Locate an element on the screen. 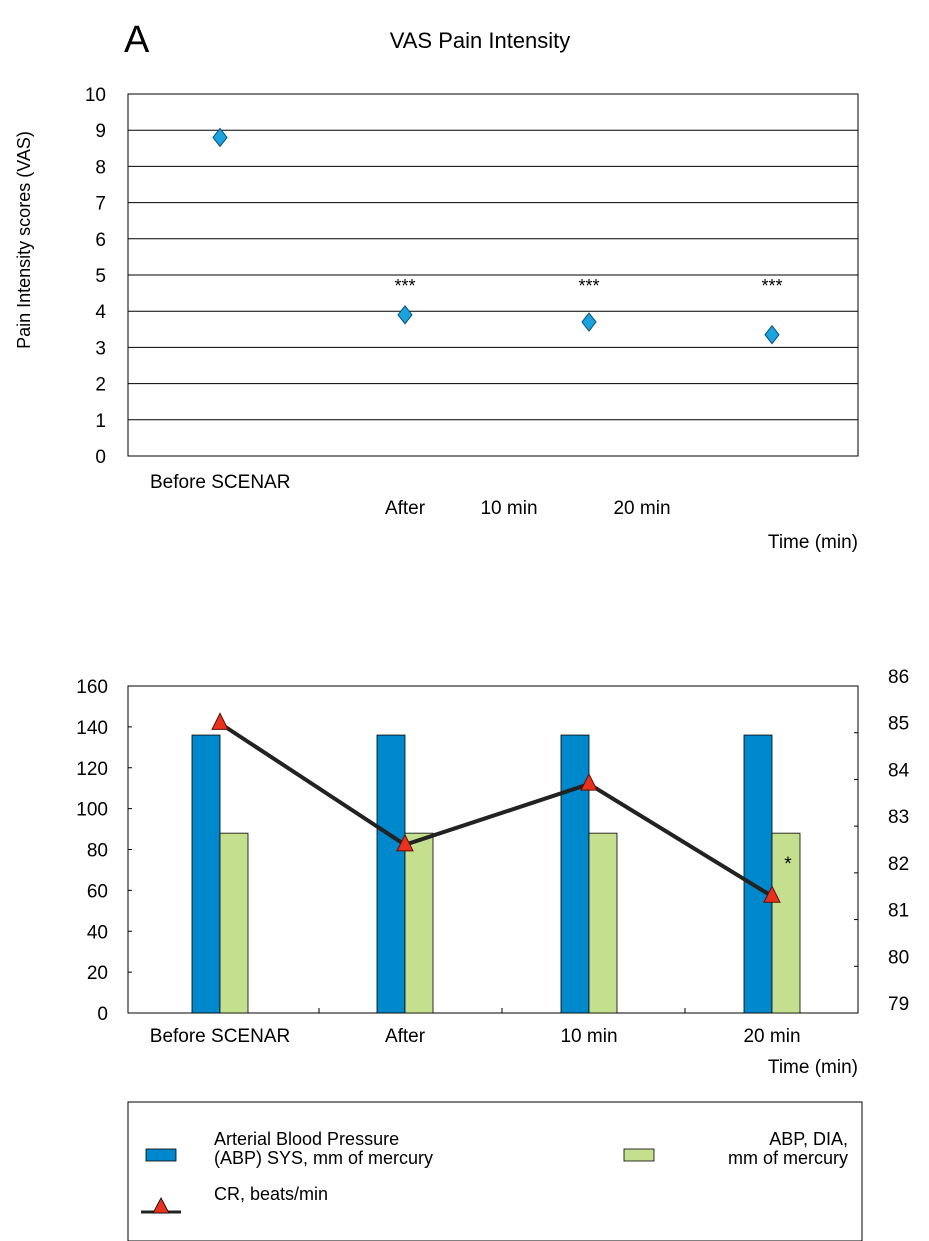 This screenshot has width=929, height=1241. legend-label-sys-line1: Arterial Blood Pressure is located at coordinates (306, 1139).